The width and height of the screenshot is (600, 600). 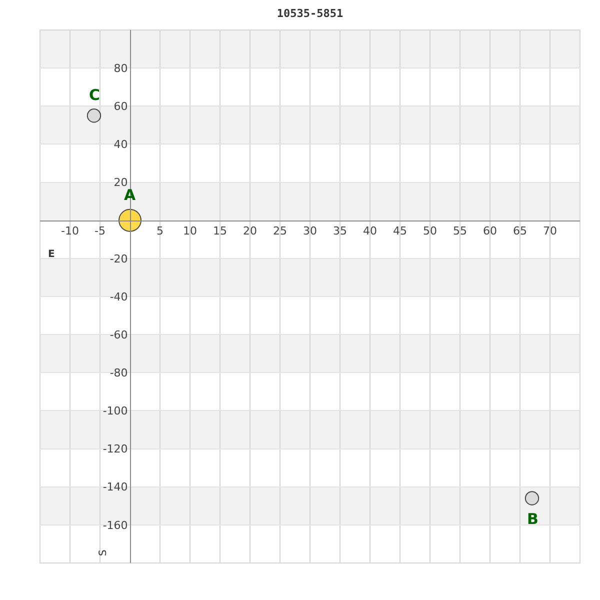 What do you see at coordinates (190, 231) in the screenshot?
I see `x-tick-label: 10` at bounding box center [190, 231].